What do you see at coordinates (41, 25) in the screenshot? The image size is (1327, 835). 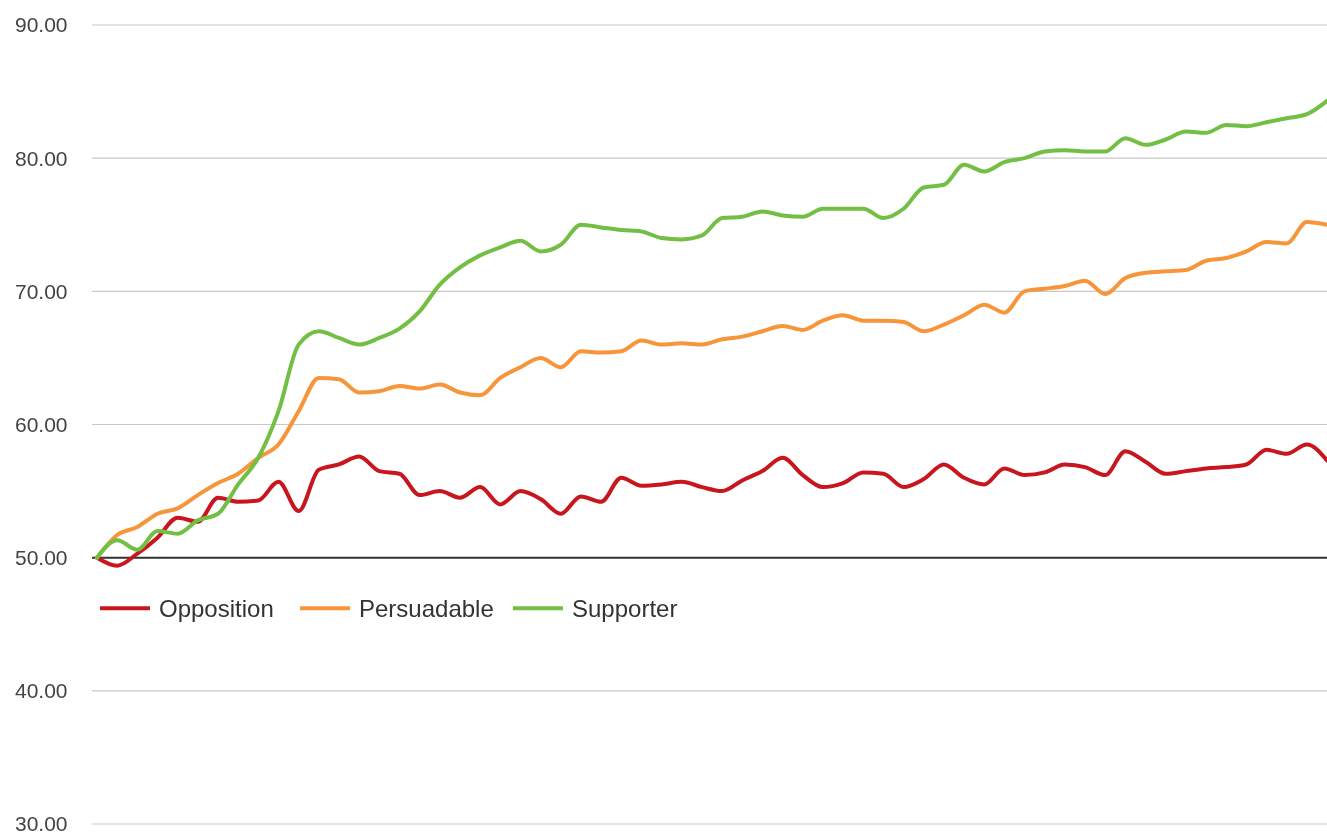 I see `y-tick-label: 90.00` at bounding box center [41, 25].